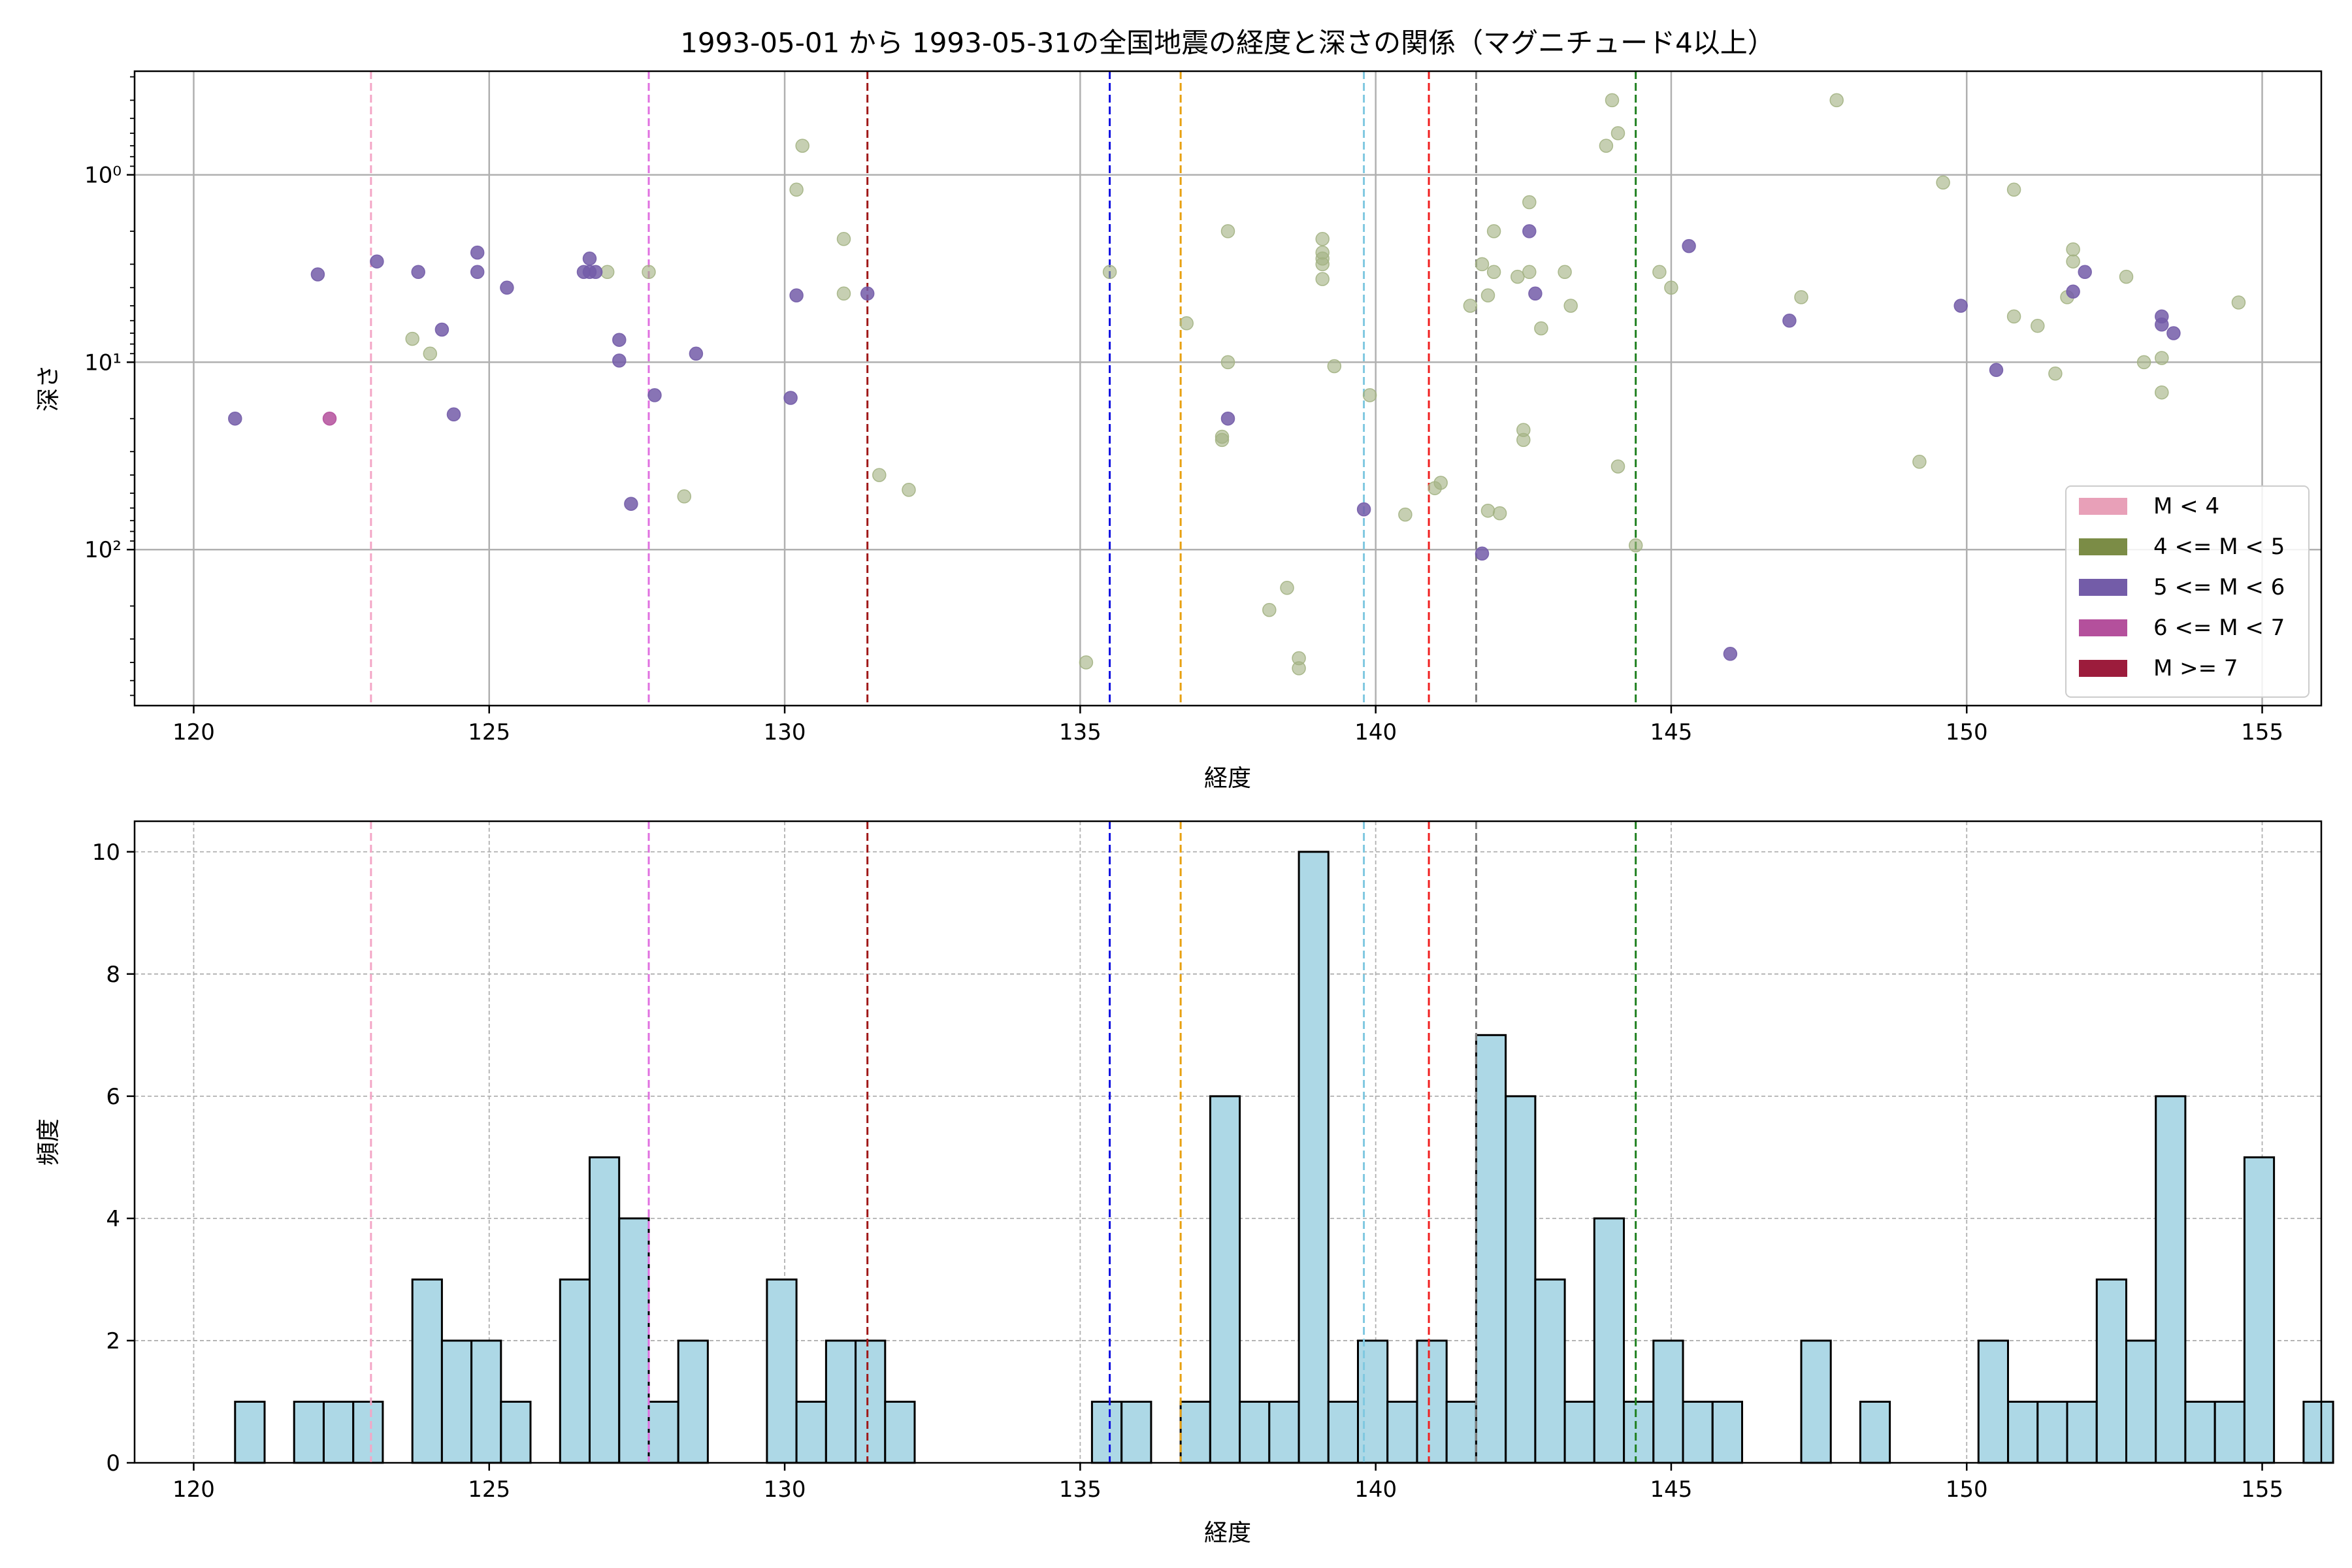 The height and width of the screenshot is (1568, 2352). I want to click on scatter-y-tick-label: 10², so click(103, 550).